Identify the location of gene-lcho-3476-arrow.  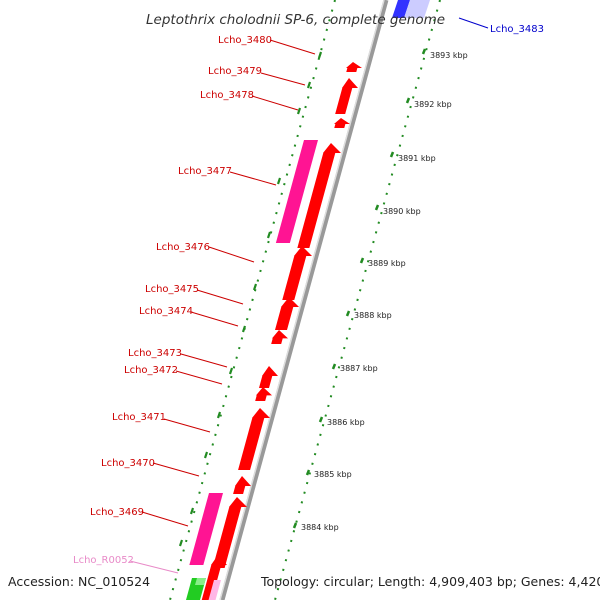
(297, 273).